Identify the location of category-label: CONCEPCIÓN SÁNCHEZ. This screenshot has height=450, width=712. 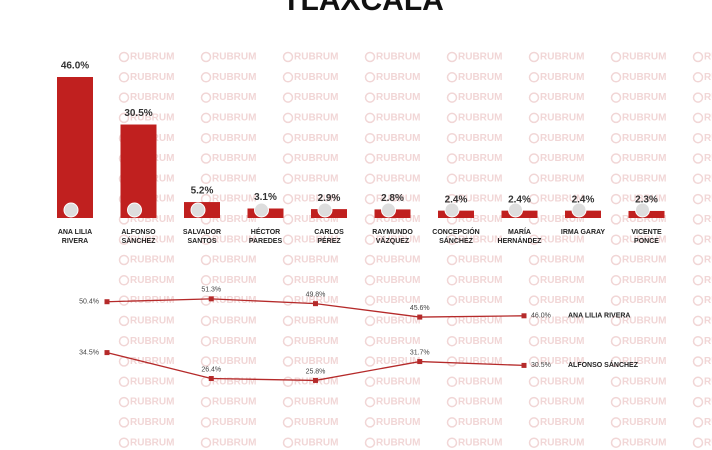
(456, 237).